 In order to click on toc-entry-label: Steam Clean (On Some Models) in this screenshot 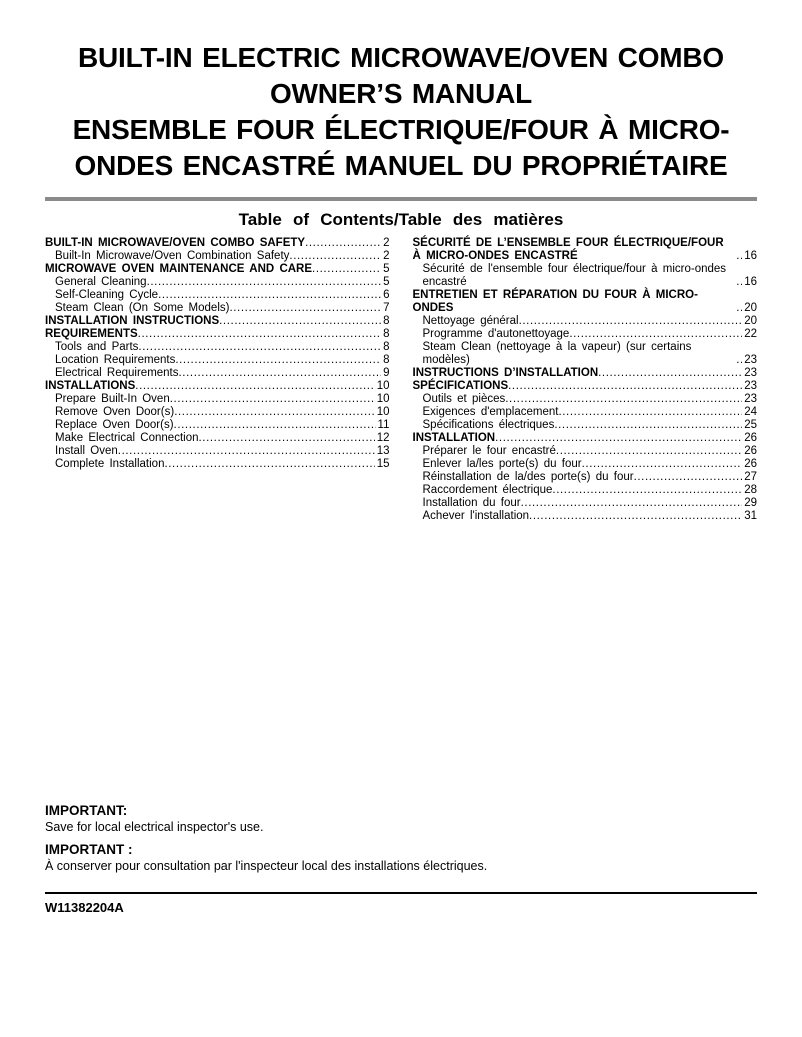, I will do `click(142, 308)`.